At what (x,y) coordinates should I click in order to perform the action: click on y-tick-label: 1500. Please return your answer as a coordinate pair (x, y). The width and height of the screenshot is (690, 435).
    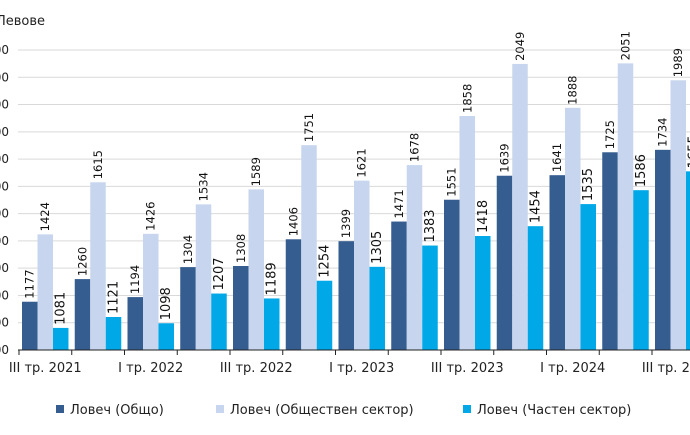
    Looking at the image, I should click on (4, 214).